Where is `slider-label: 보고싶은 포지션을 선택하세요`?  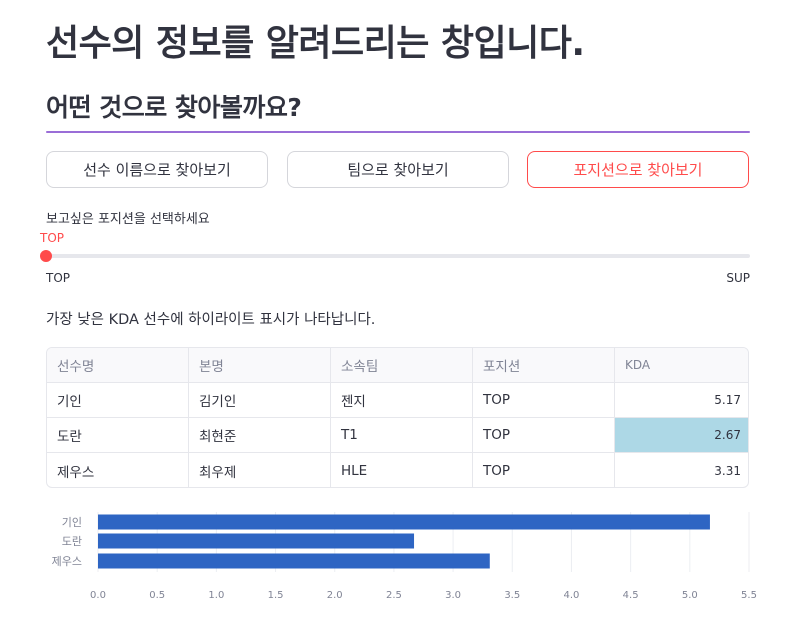
slider-label: 보고싶은 포지션을 선택하세요 is located at coordinates (128, 219).